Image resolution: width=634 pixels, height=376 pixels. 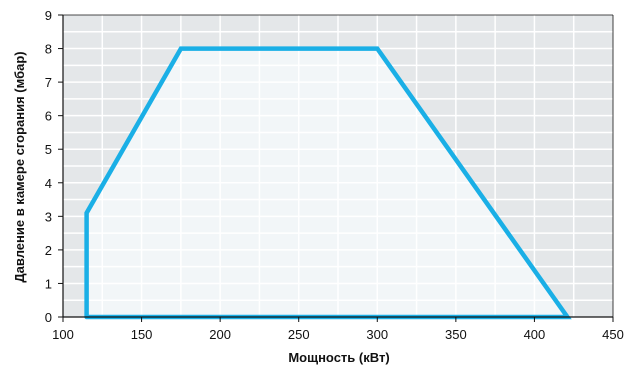 What do you see at coordinates (535, 334) in the screenshot?
I see `x-tick-label: 400` at bounding box center [535, 334].